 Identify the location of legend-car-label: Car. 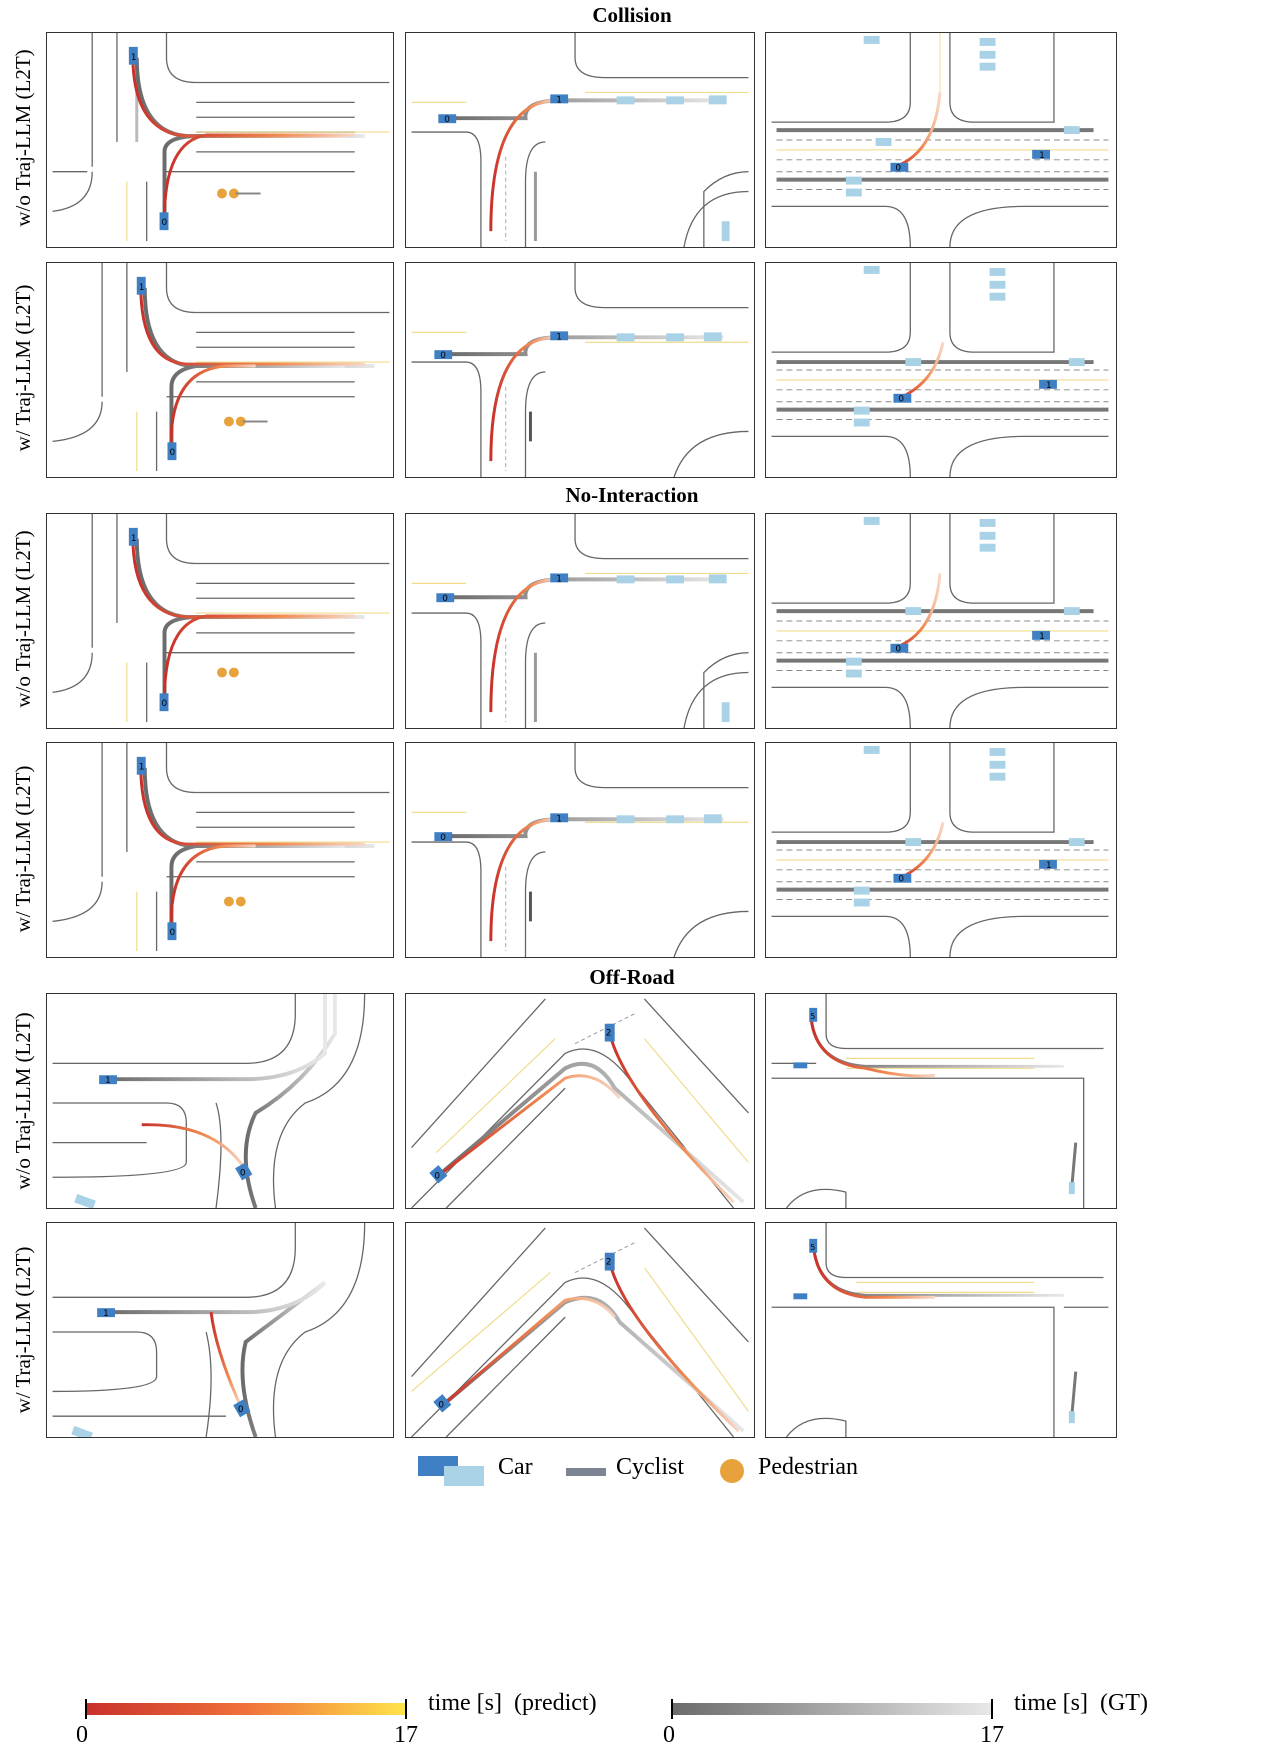
(515, 1467).